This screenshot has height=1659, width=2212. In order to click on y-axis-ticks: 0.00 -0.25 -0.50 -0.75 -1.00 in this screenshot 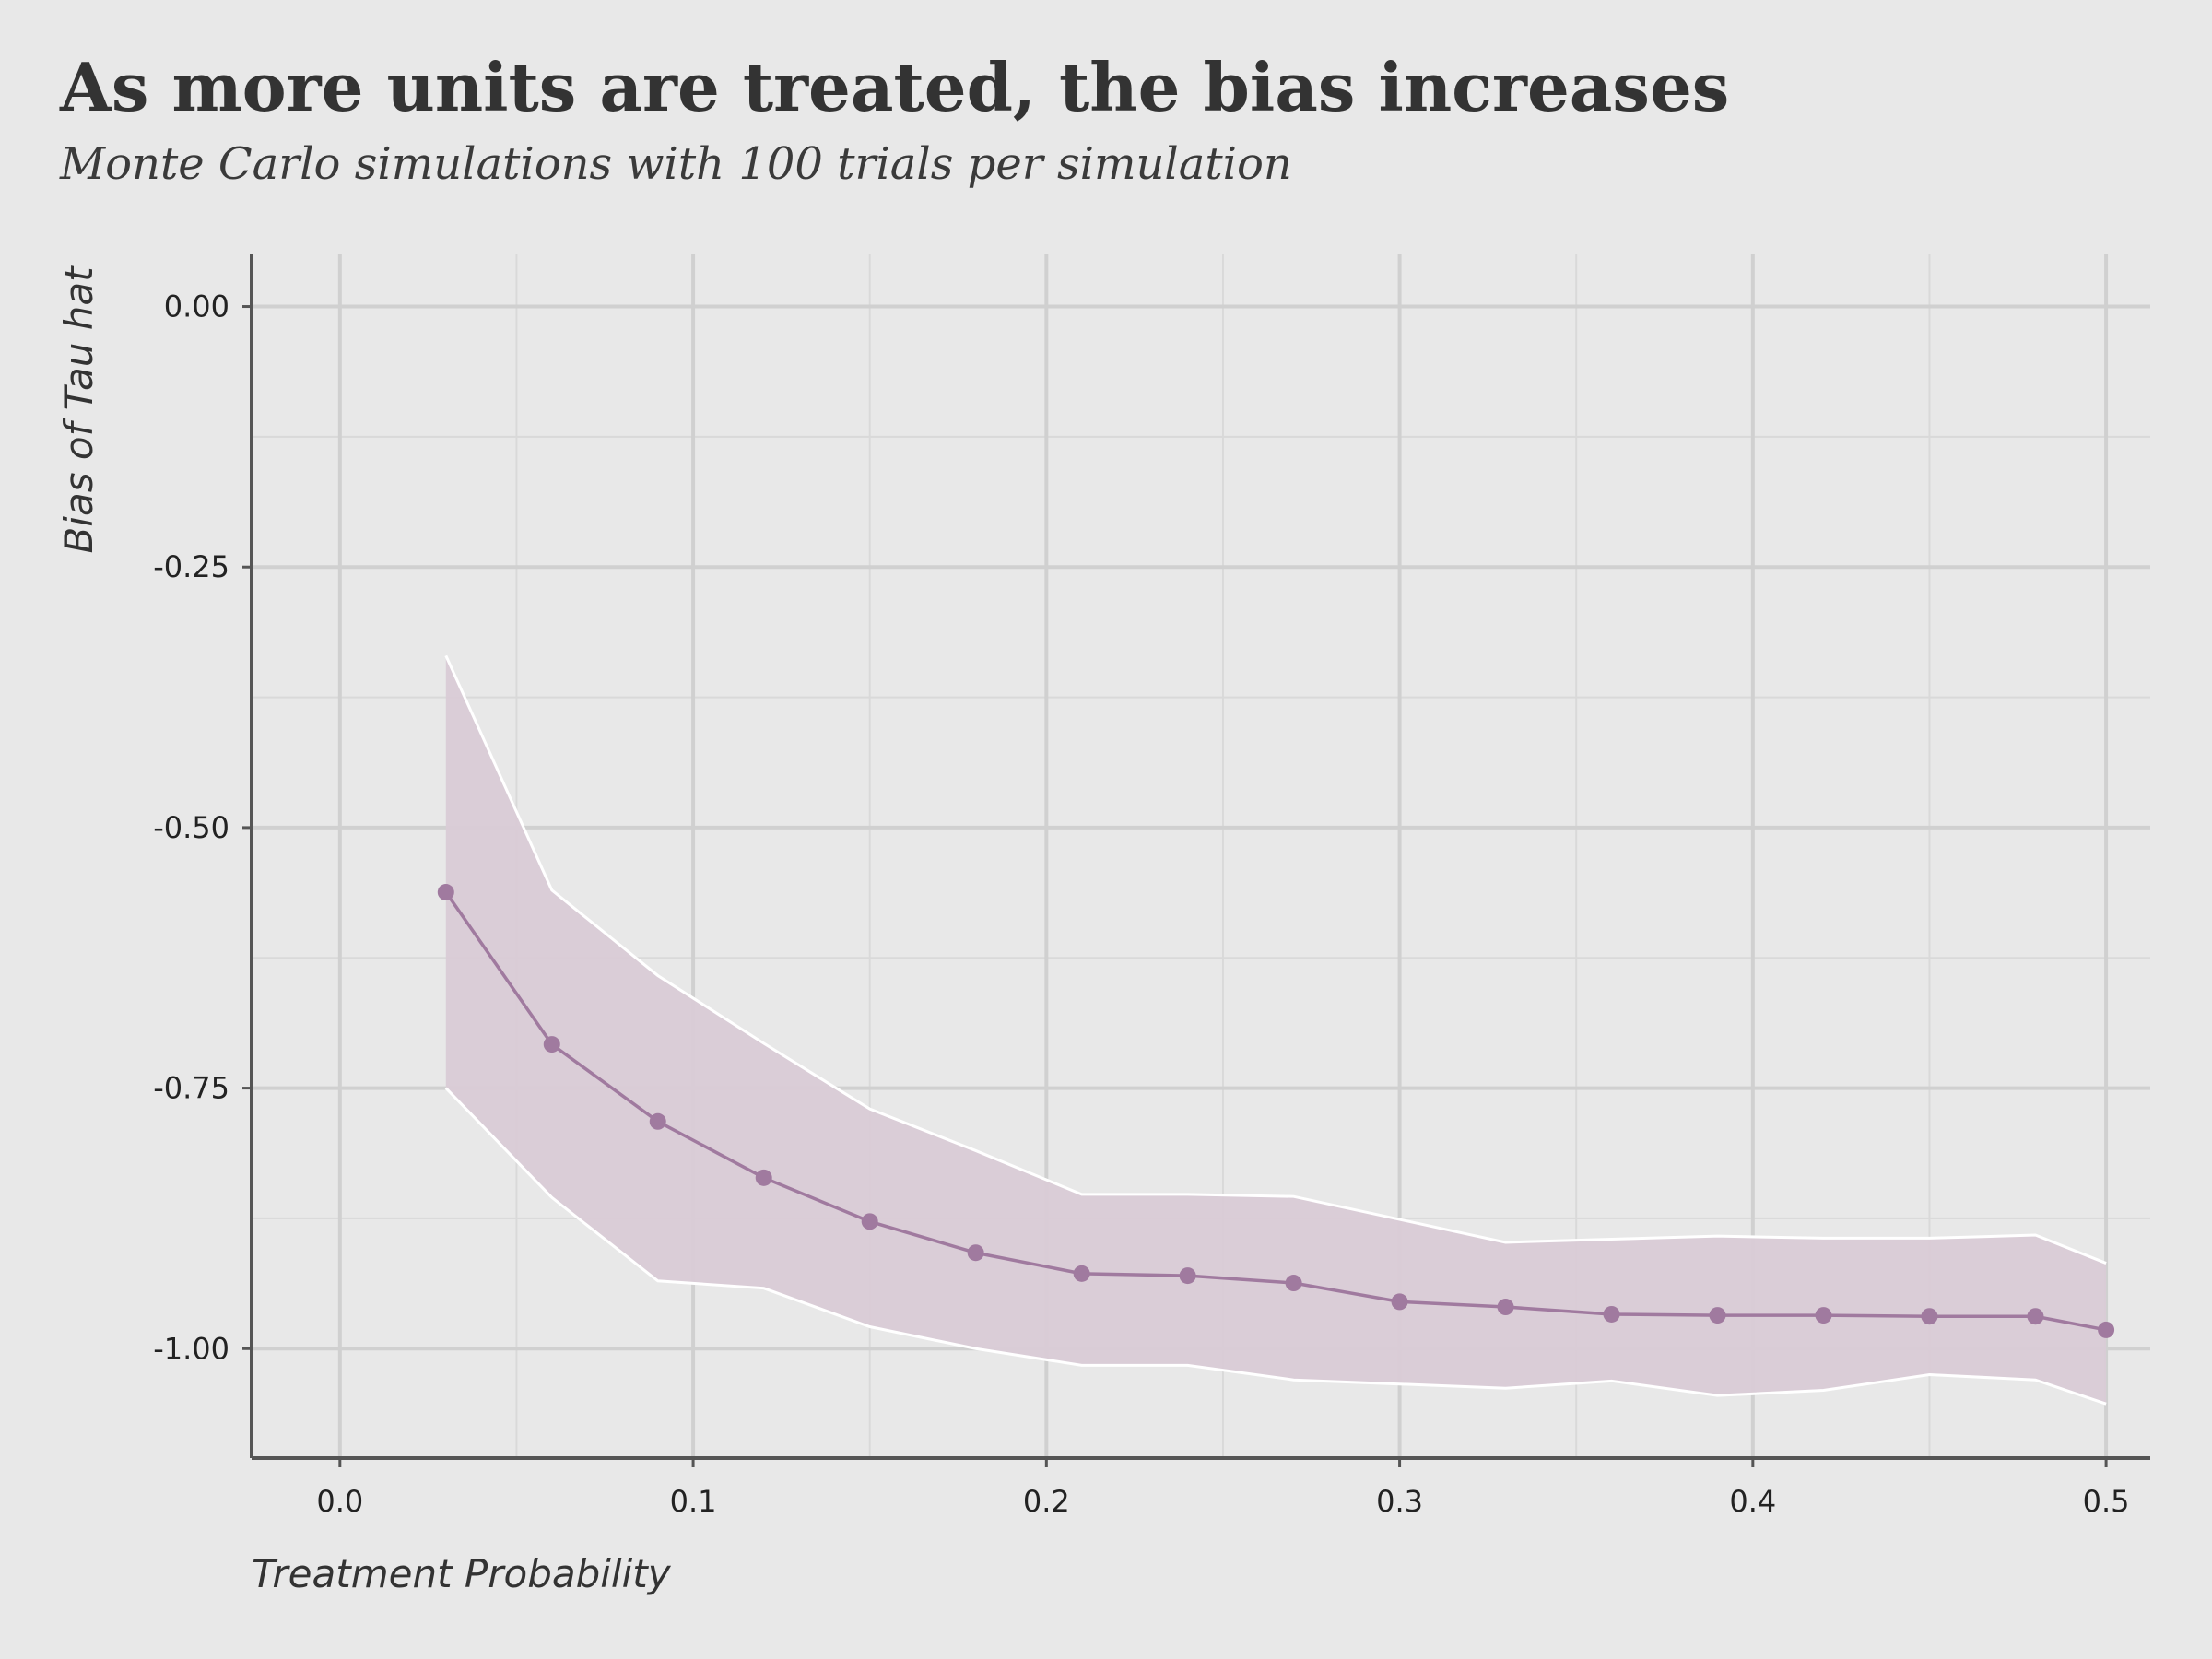, I will do `click(202, 827)`.